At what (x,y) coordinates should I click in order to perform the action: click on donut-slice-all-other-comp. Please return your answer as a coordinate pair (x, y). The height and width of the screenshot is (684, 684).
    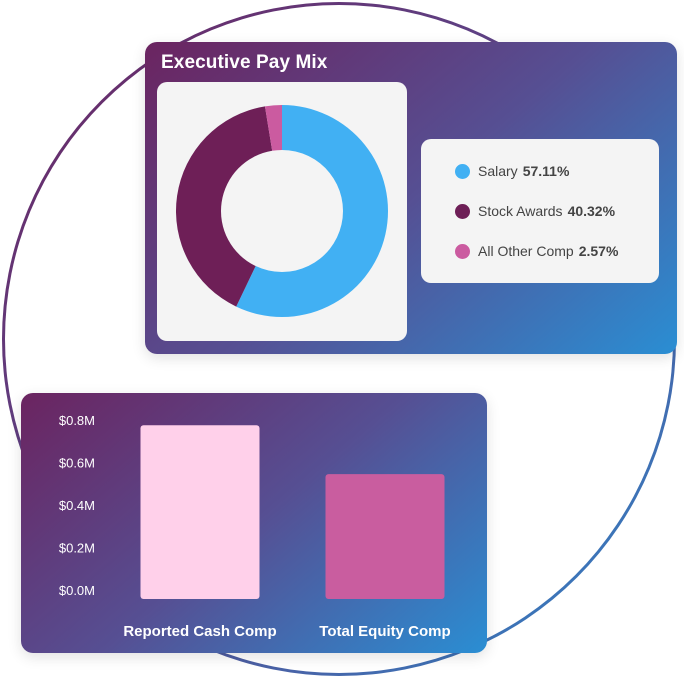
    Looking at the image, I should click on (273, 128).